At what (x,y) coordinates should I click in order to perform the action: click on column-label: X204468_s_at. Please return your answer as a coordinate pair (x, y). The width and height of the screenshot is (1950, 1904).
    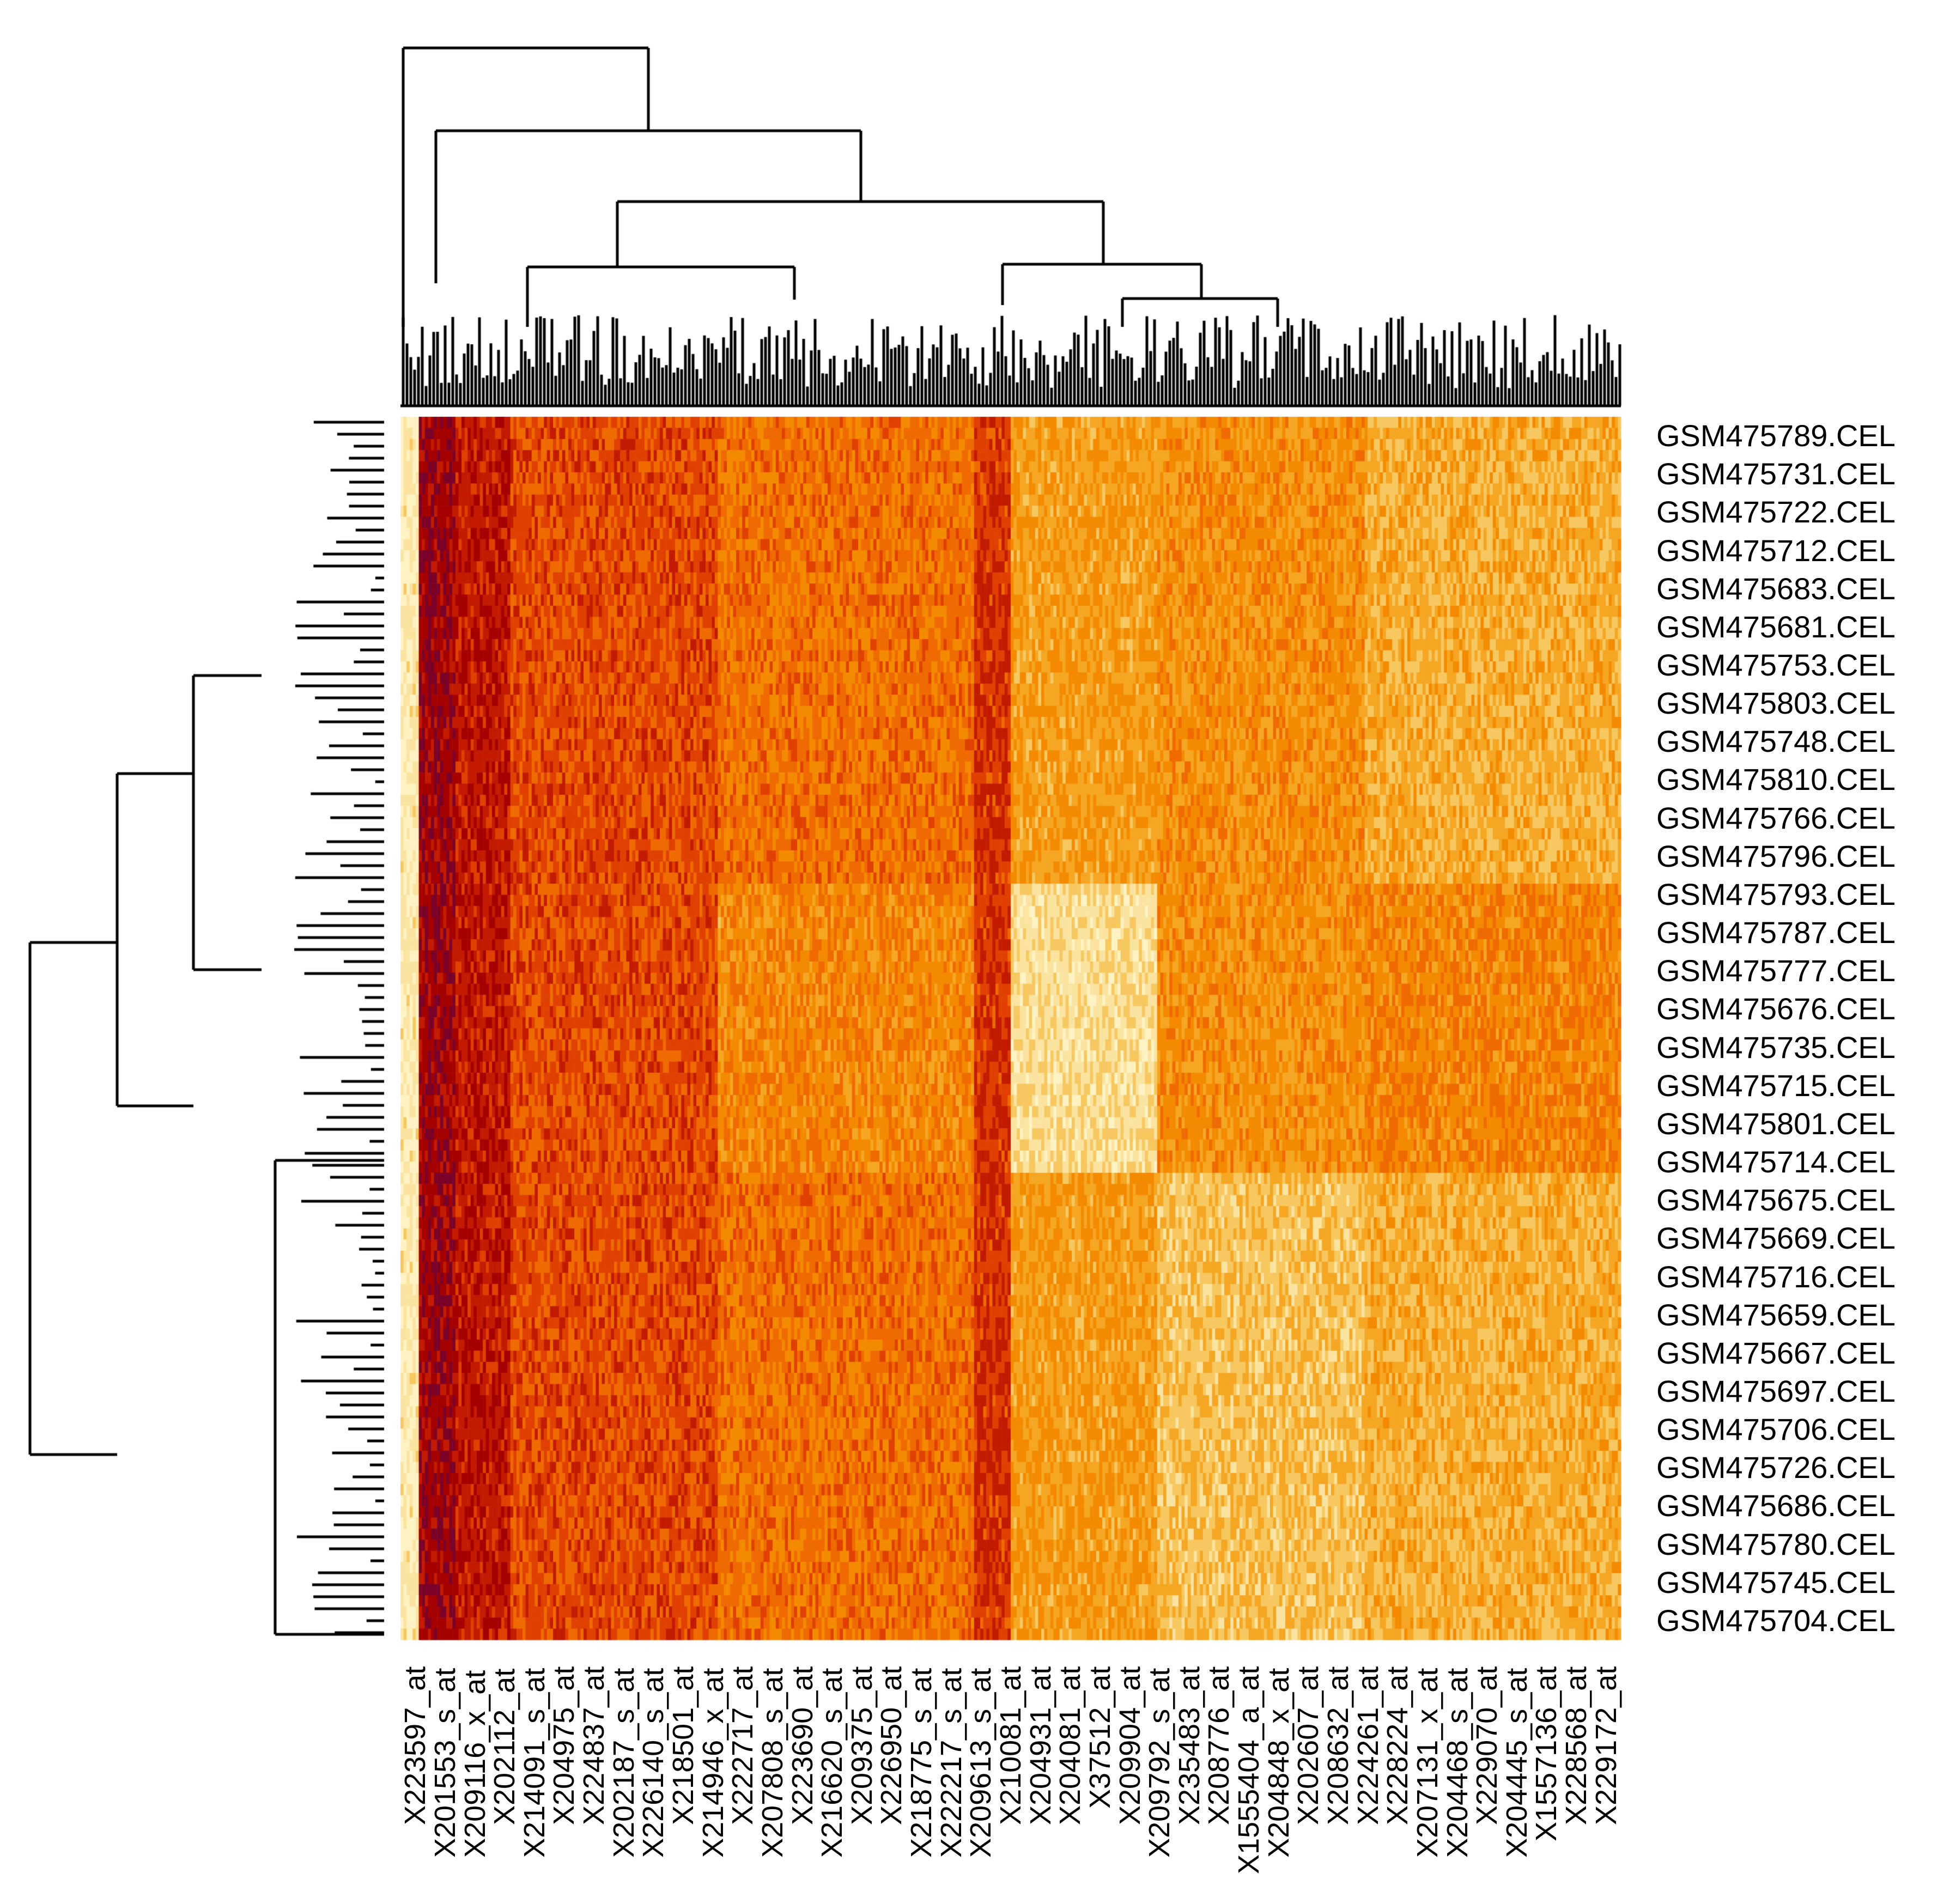
    Looking at the image, I should click on (1457, 1763).